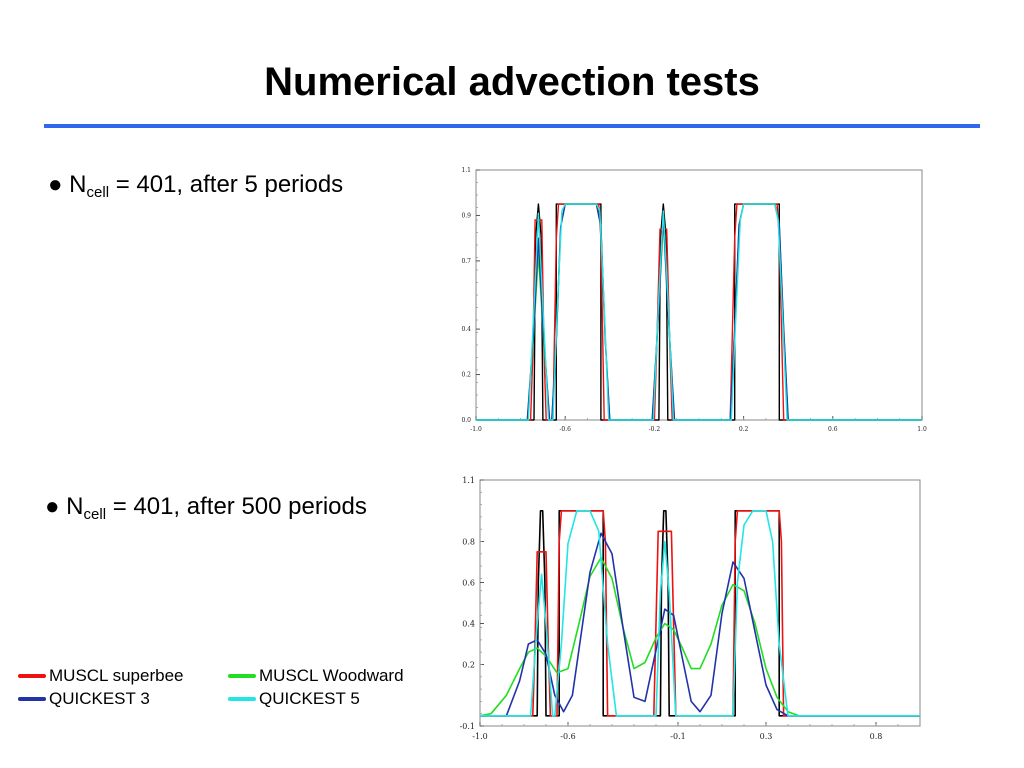 The height and width of the screenshot is (768, 1024). Describe the element at coordinates (677, 736) in the screenshot. I see `x-tick-label: -0.1` at that location.